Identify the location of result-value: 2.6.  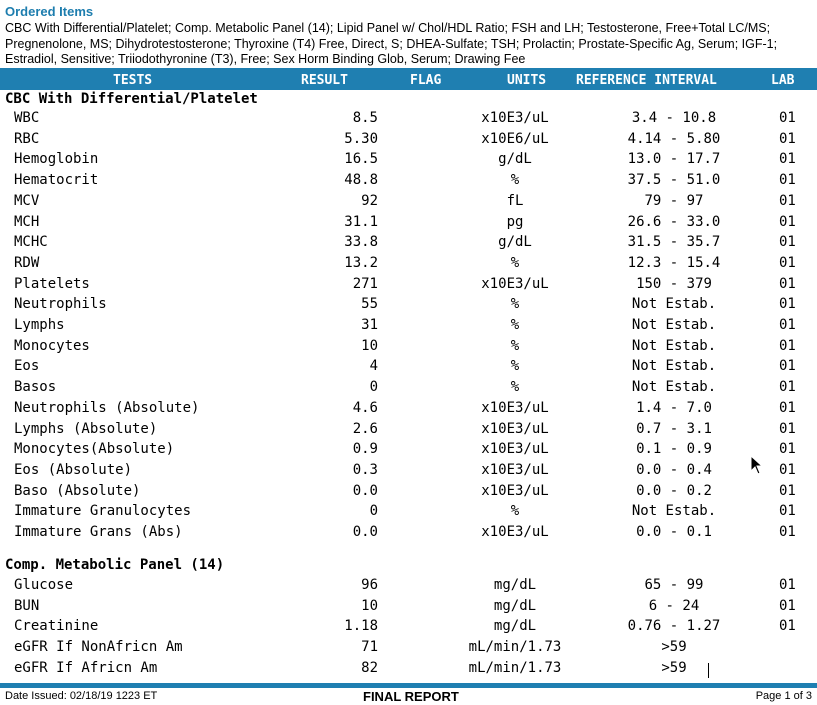
(365, 428).